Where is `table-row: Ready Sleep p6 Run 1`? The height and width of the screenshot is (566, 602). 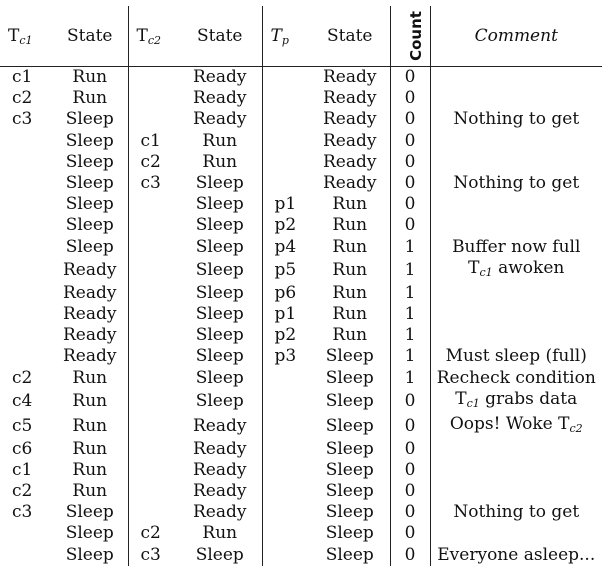 table-row: Ready Sleep p6 Run 1 is located at coordinates (301, 293).